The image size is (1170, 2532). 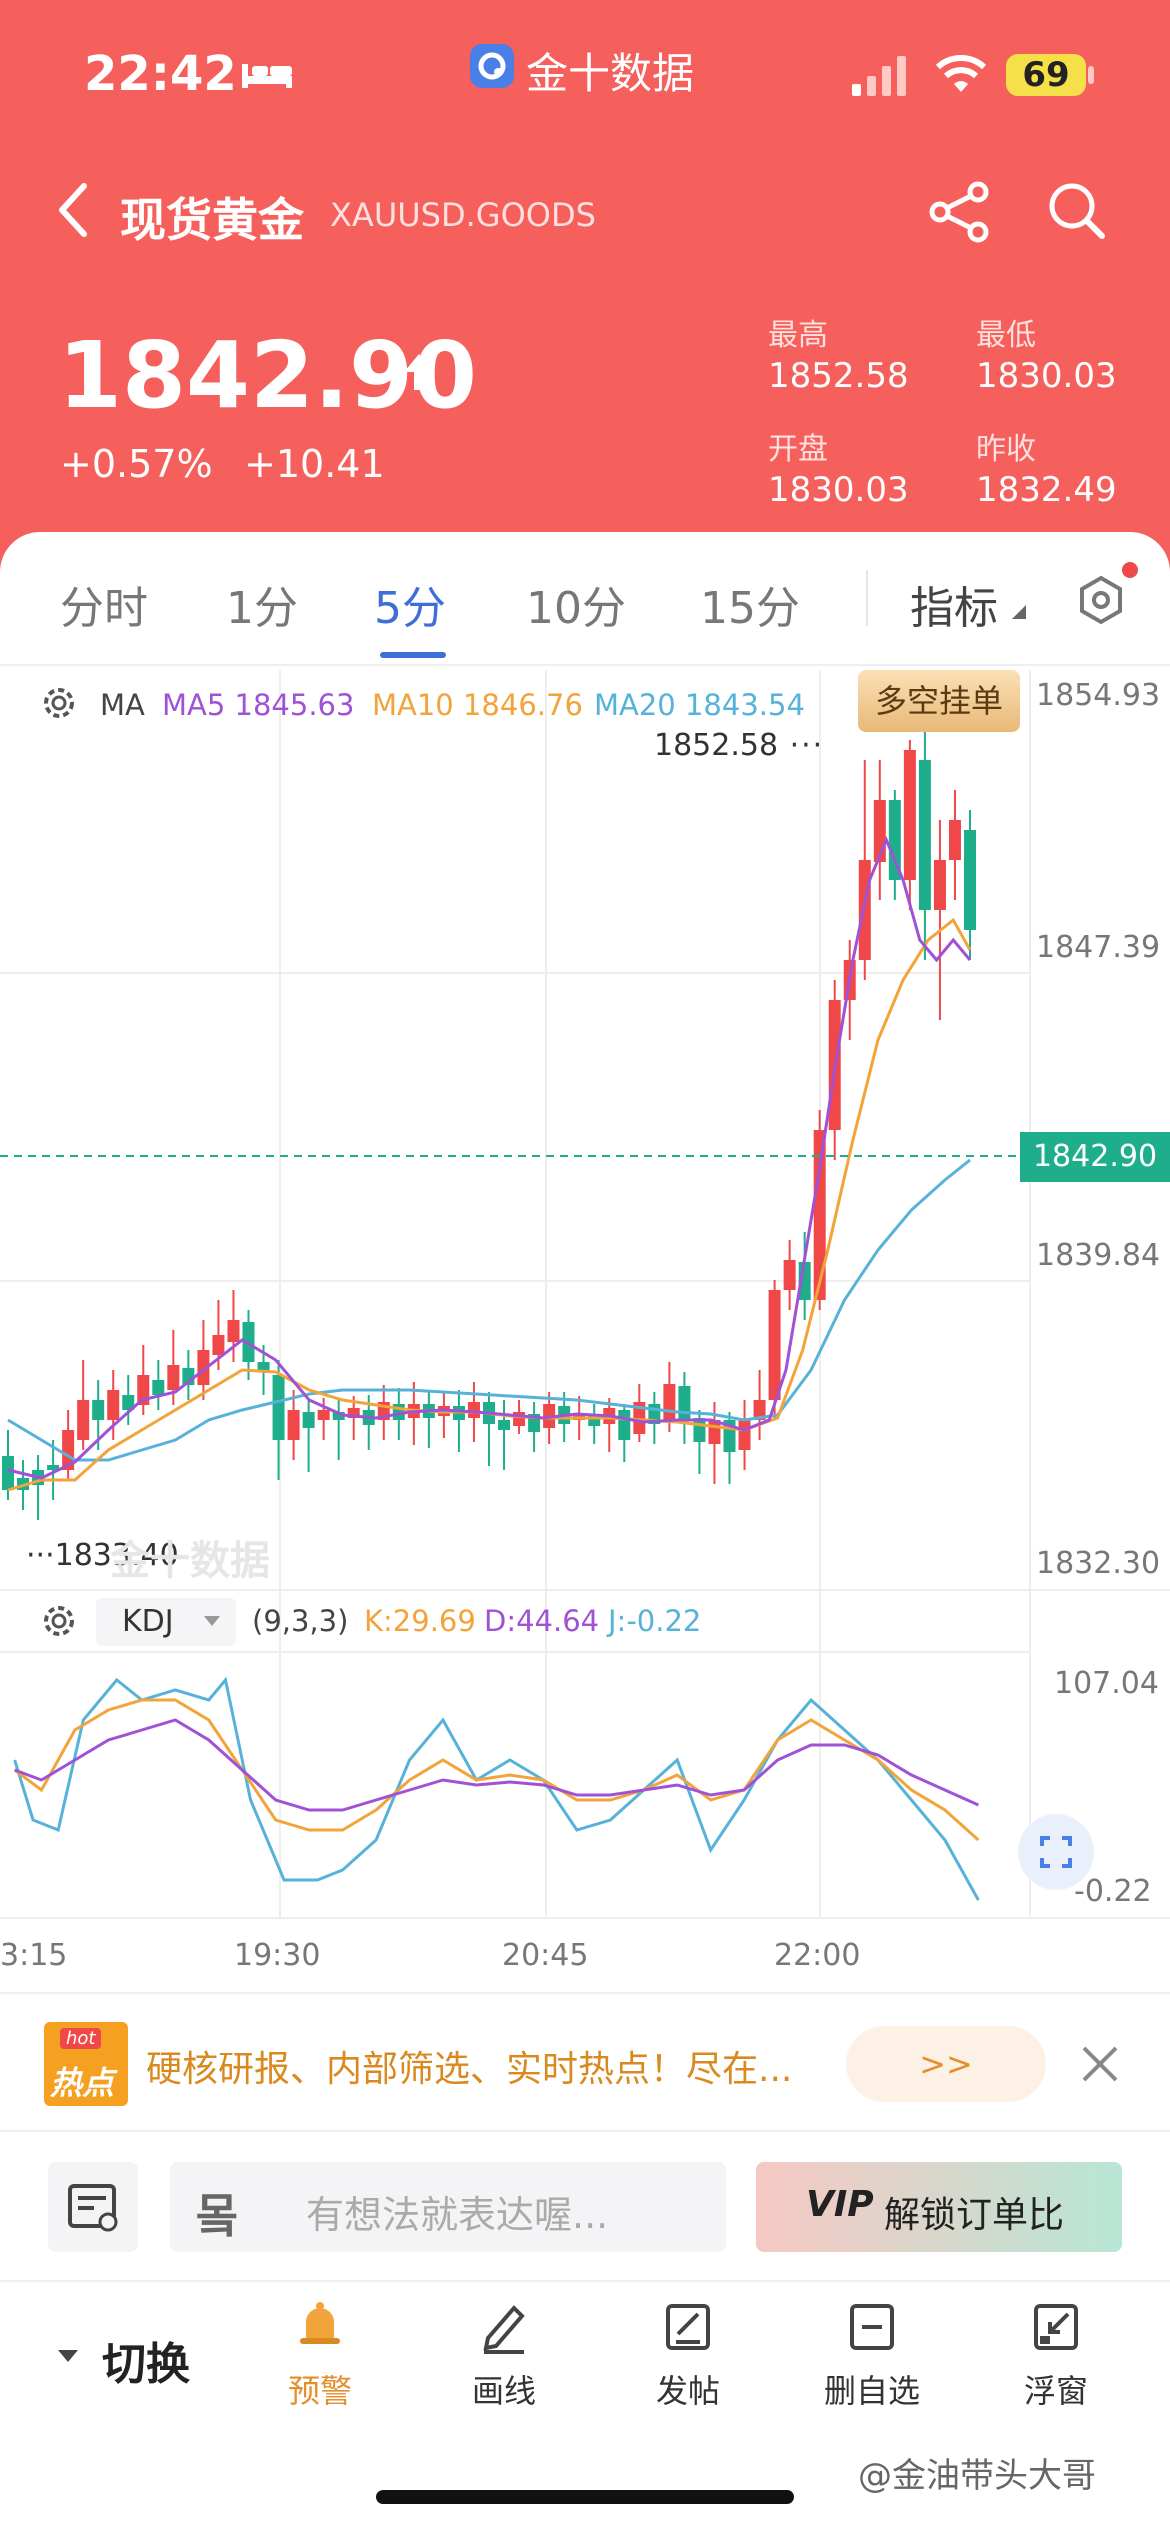 I want to click on time-axis-3: 20:45, so click(x=545, y=1955).